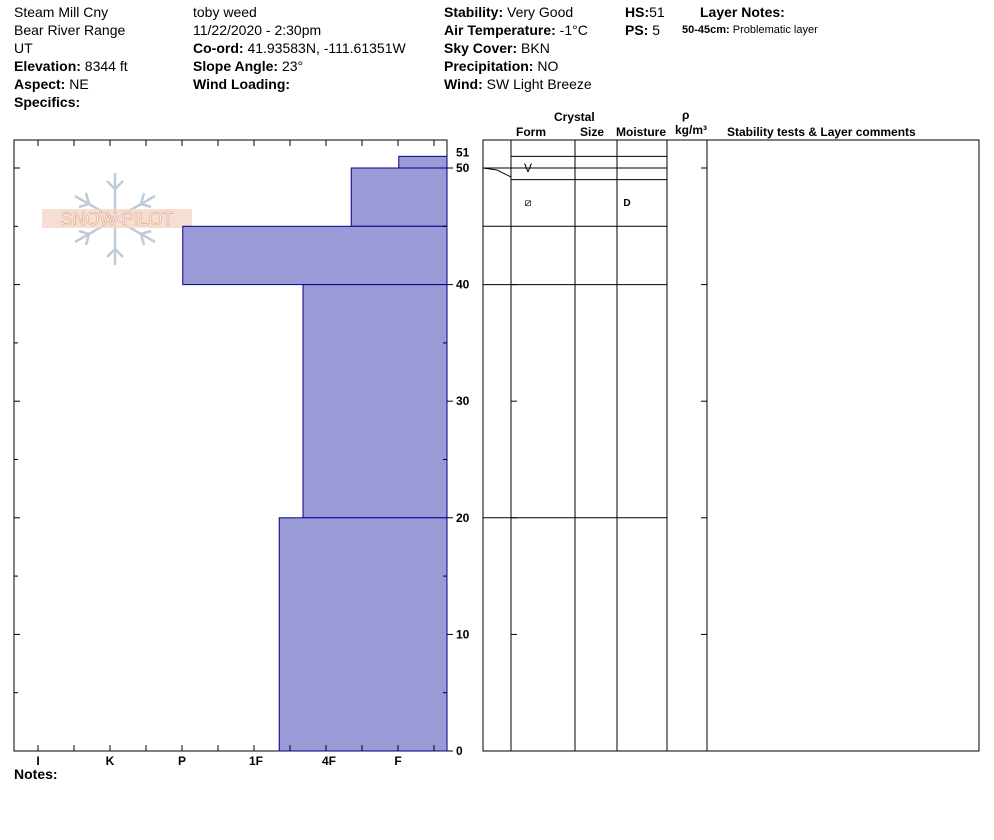  What do you see at coordinates (463, 152) in the screenshot?
I see `depth-tick-label: 51` at bounding box center [463, 152].